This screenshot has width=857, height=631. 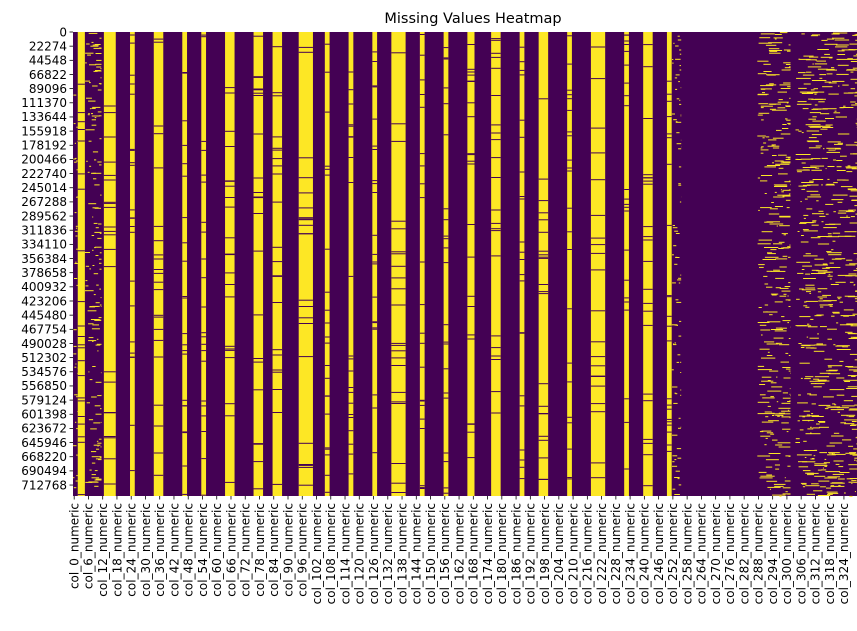 I want to click on y-tick-label: 467754, so click(x=44, y=330).